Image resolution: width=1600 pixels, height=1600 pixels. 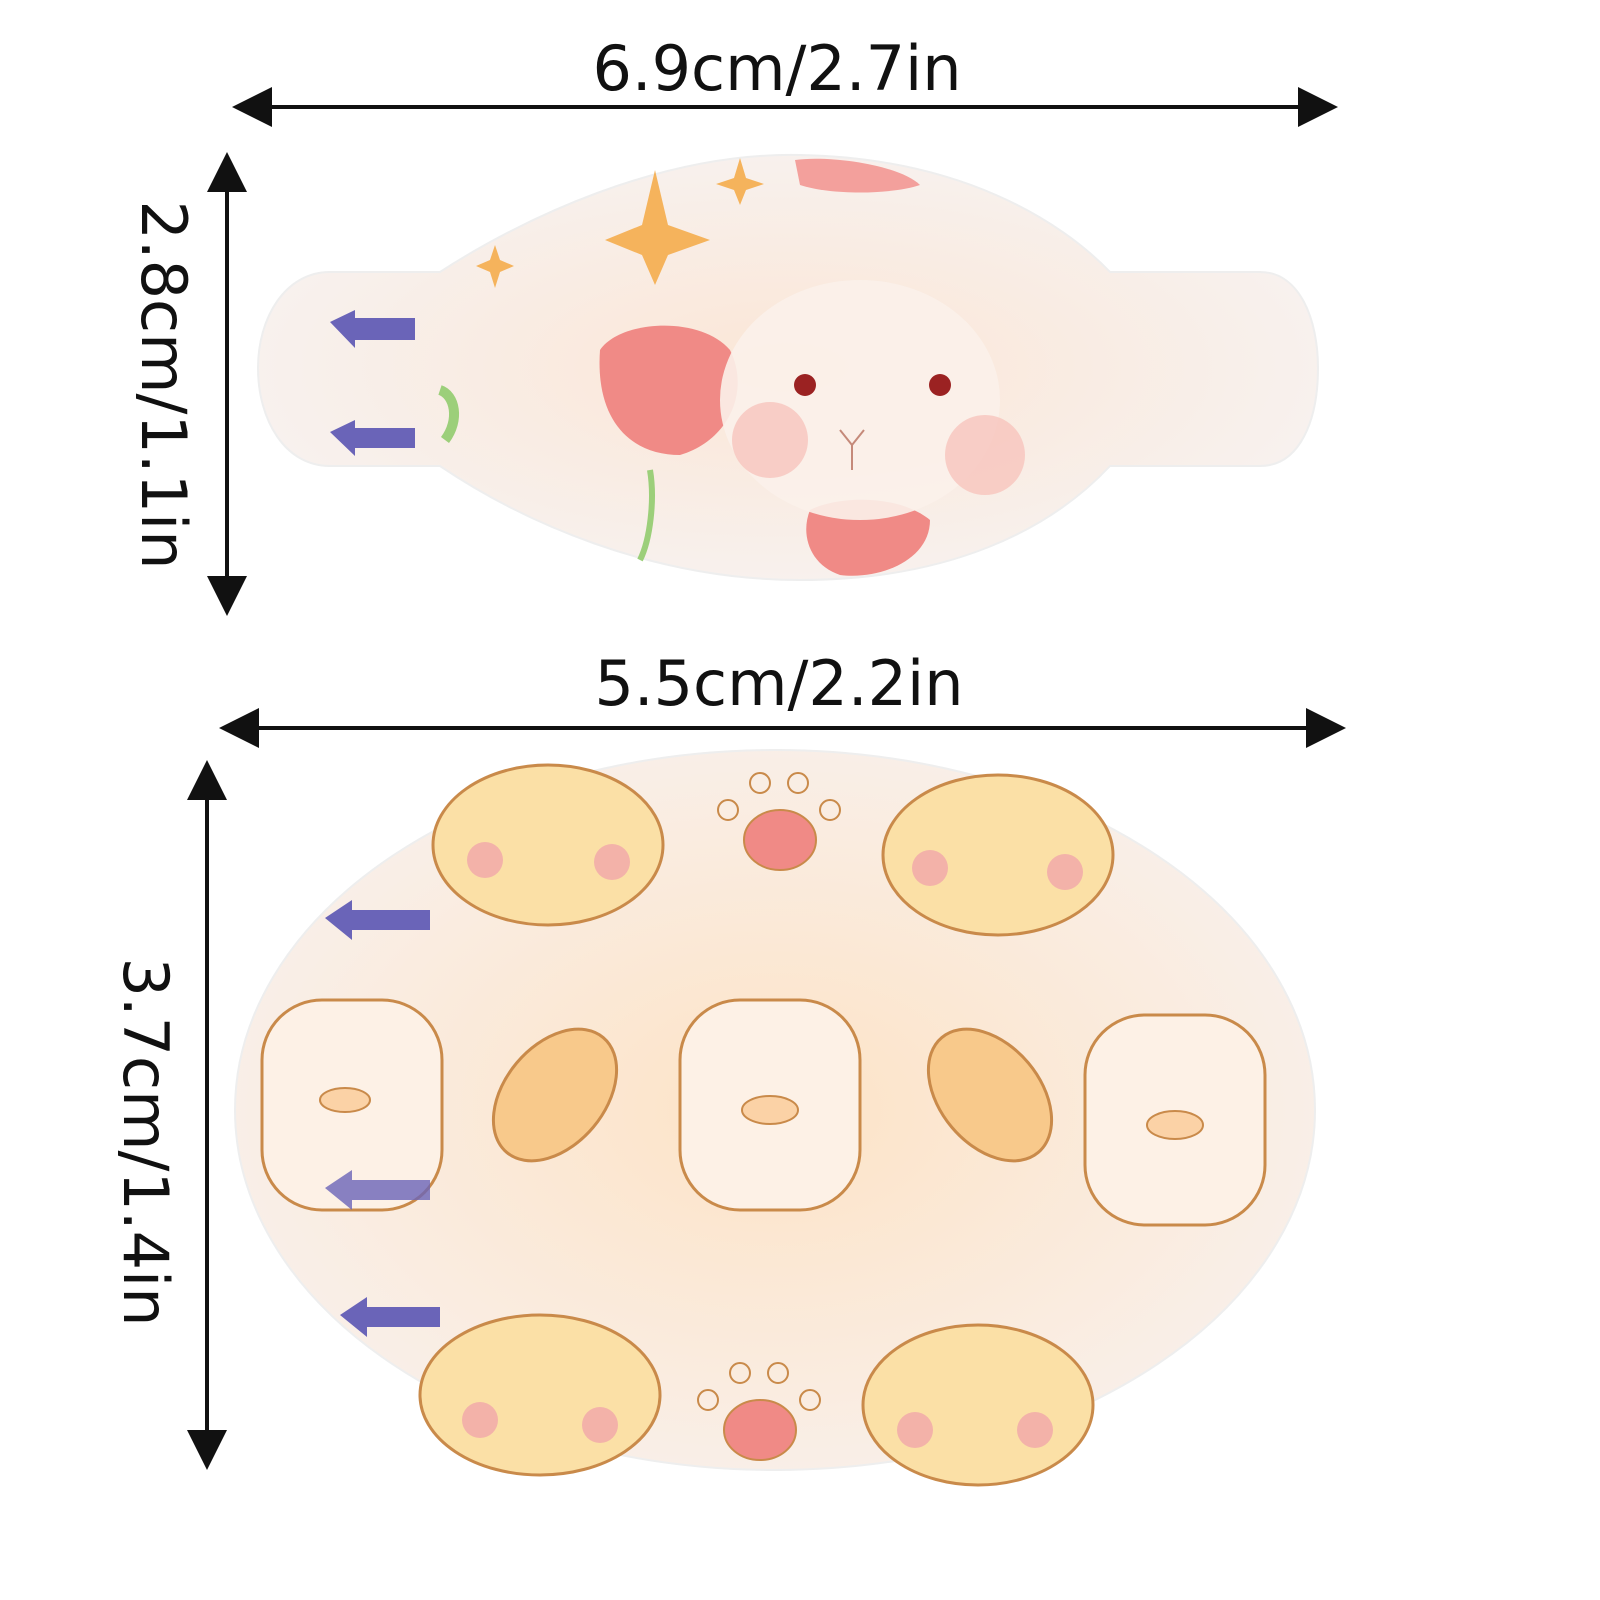 What do you see at coordinates (769, 1116) in the screenshot?
I see `paw-print-icon` at bounding box center [769, 1116].